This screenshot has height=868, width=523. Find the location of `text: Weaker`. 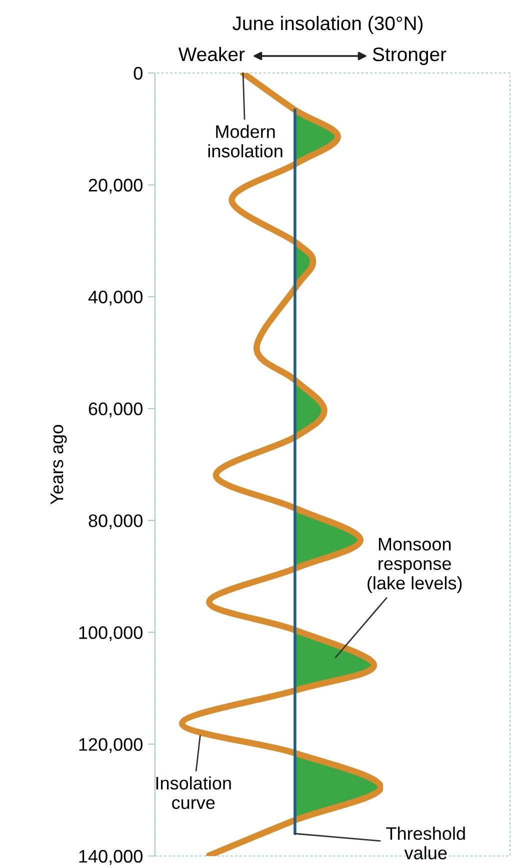

text: Weaker is located at coordinates (211, 54).